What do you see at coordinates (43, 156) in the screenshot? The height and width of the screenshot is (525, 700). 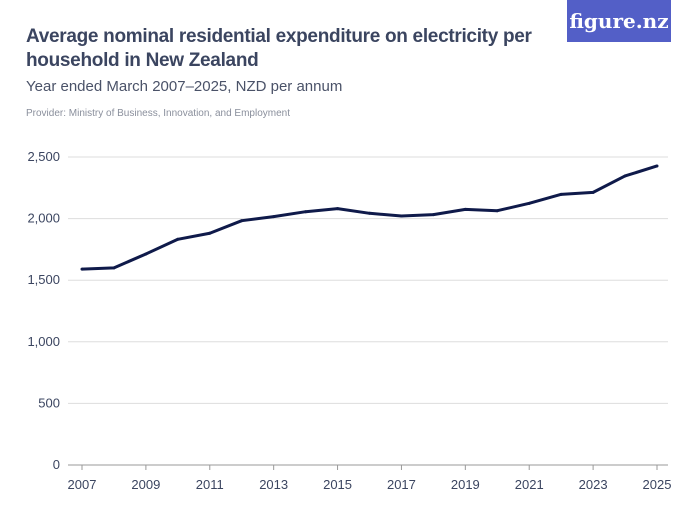 I see `y-tick-label: 2,500` at bounding box center [43, 156].